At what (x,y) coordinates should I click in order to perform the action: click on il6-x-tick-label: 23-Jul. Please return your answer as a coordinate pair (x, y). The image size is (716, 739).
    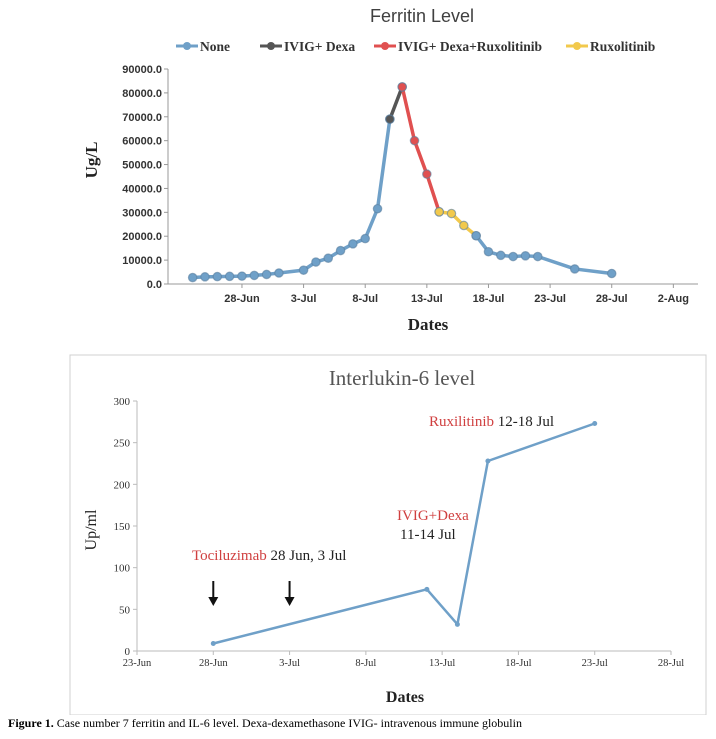
    Looking at the image, I should click on (595, 663).